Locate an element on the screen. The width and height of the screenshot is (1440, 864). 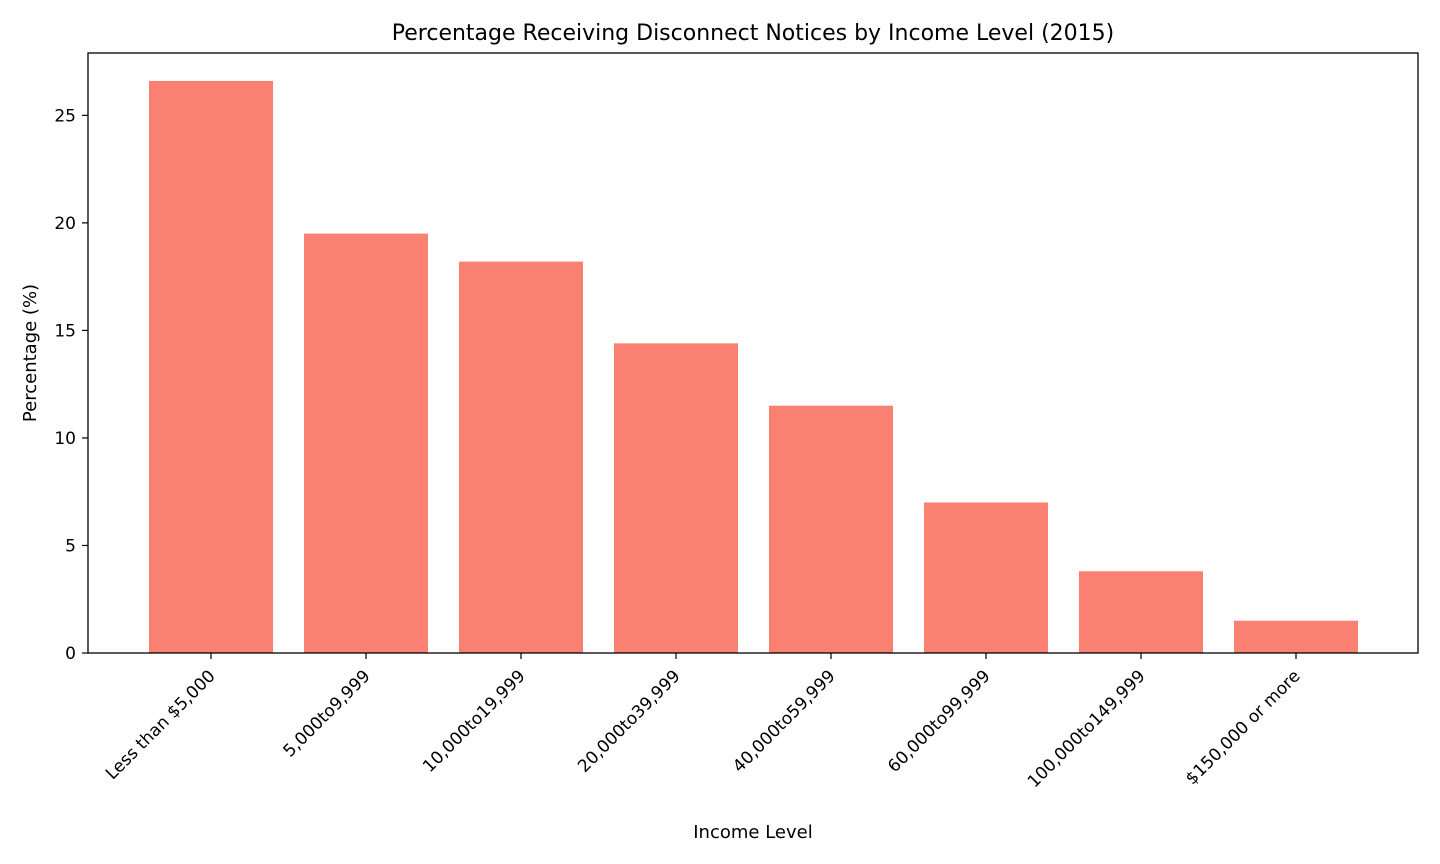
x-tick-label-5: 60,000to99,999 is located at coordinates (939, 721).